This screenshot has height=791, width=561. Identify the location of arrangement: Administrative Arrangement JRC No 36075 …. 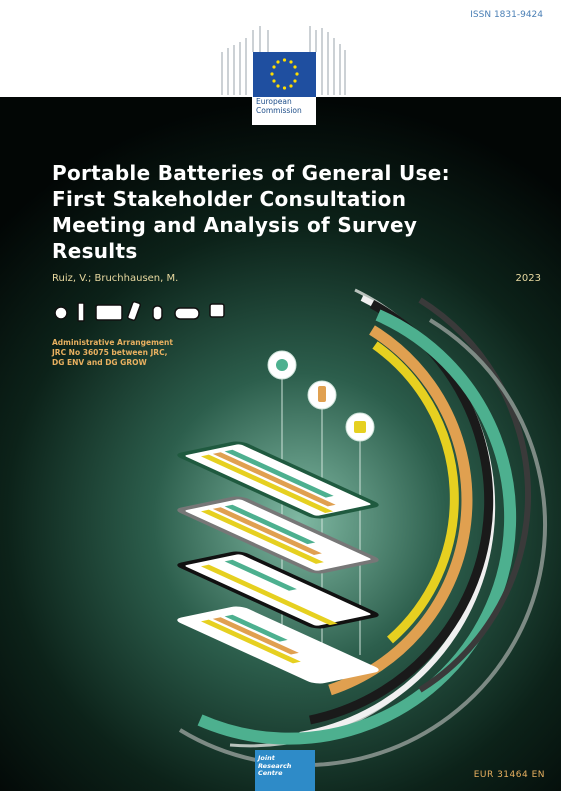
(112, 352).